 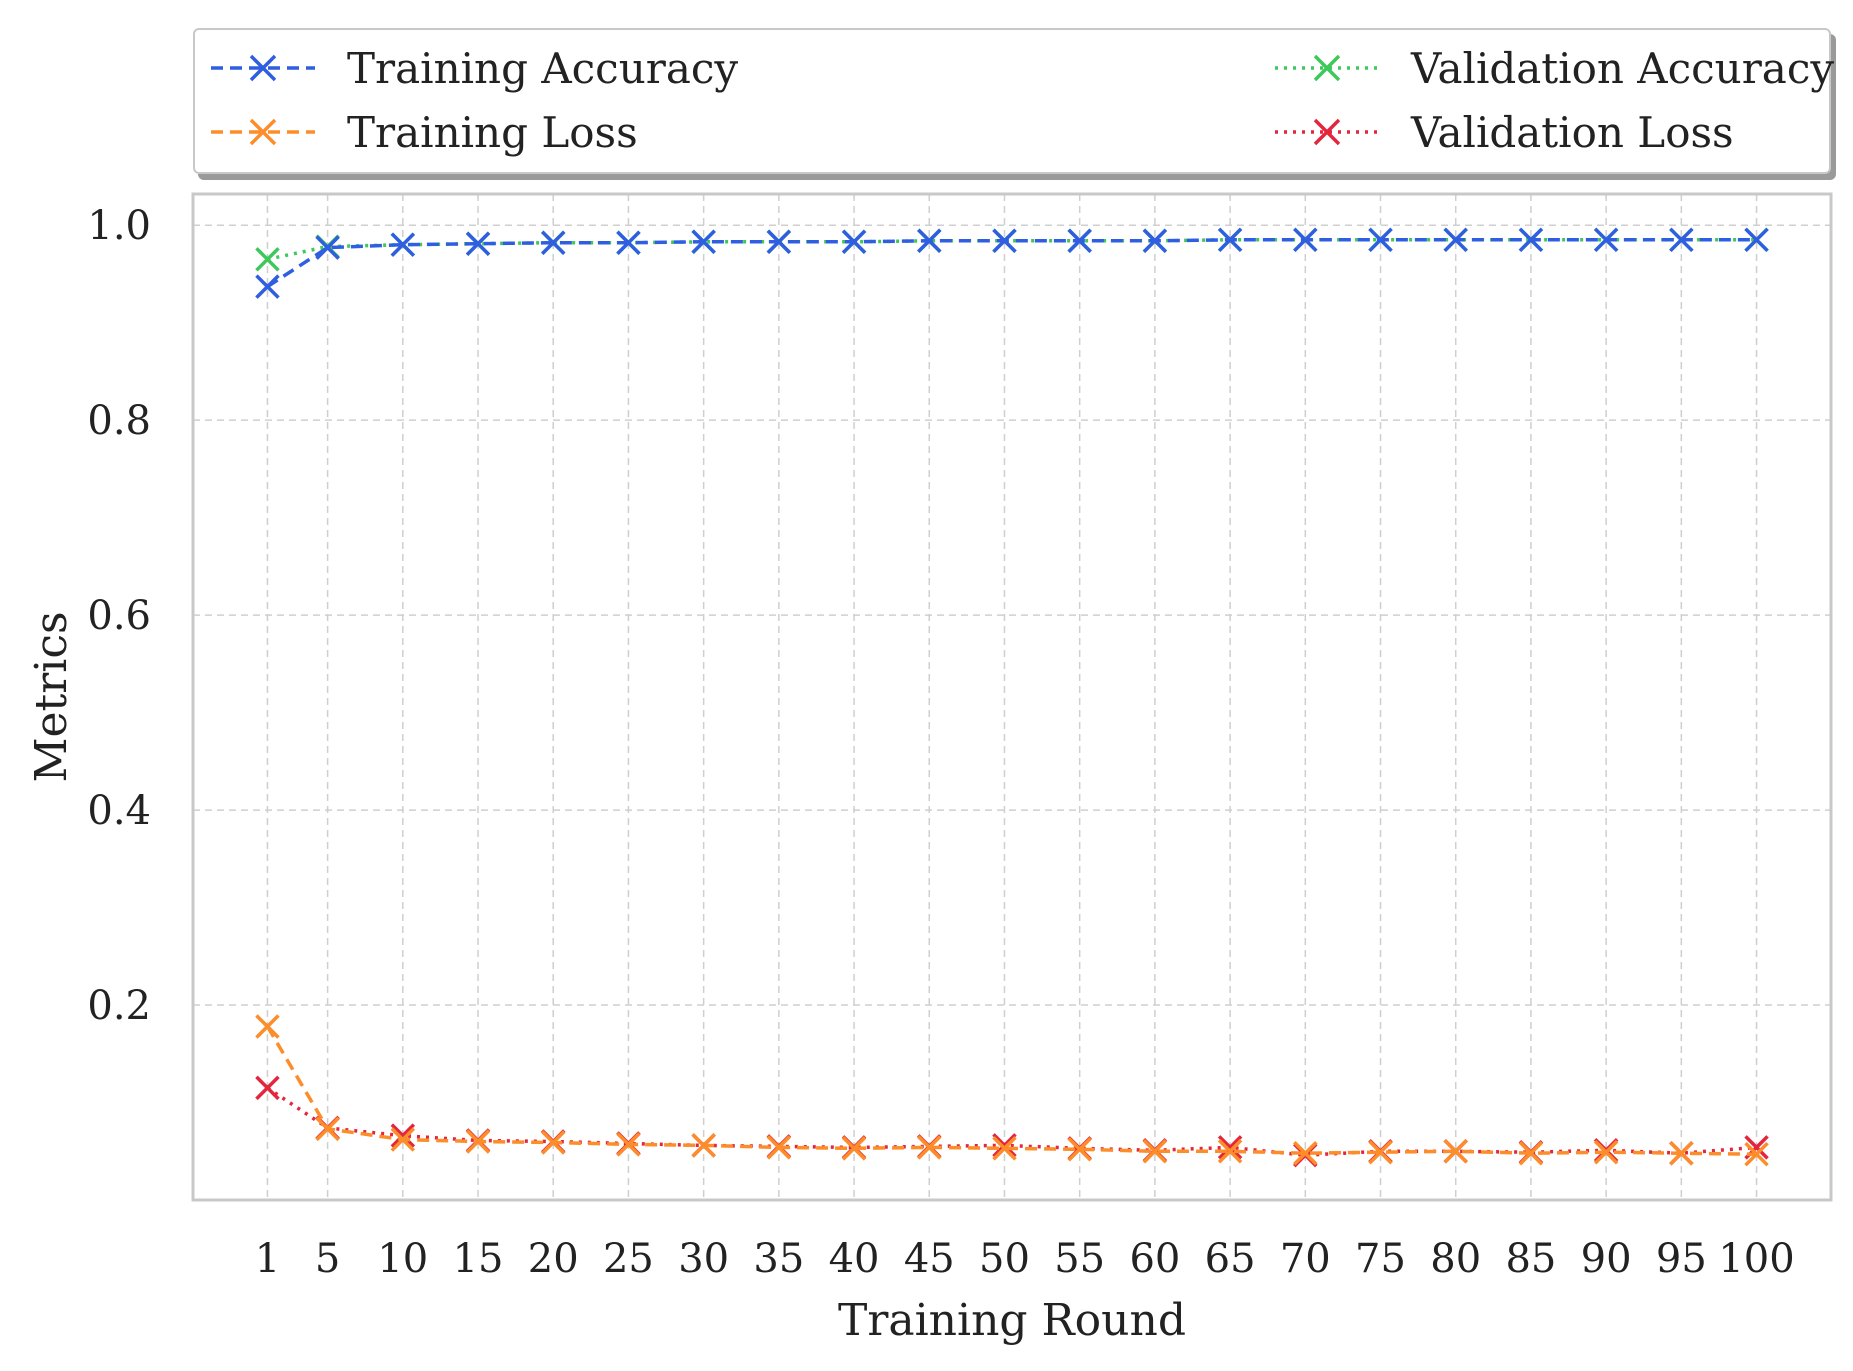 I want to click on legend-swatch-training-accuracy, so click(x=263, y=68).